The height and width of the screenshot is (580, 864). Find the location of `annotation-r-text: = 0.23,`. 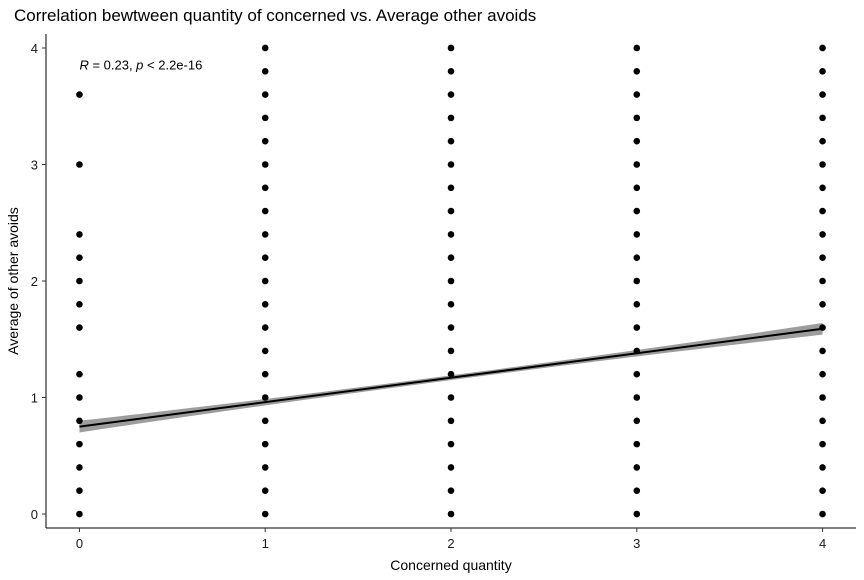

annotation-r-text: = 0.23, is located at coordinates (112, 64).